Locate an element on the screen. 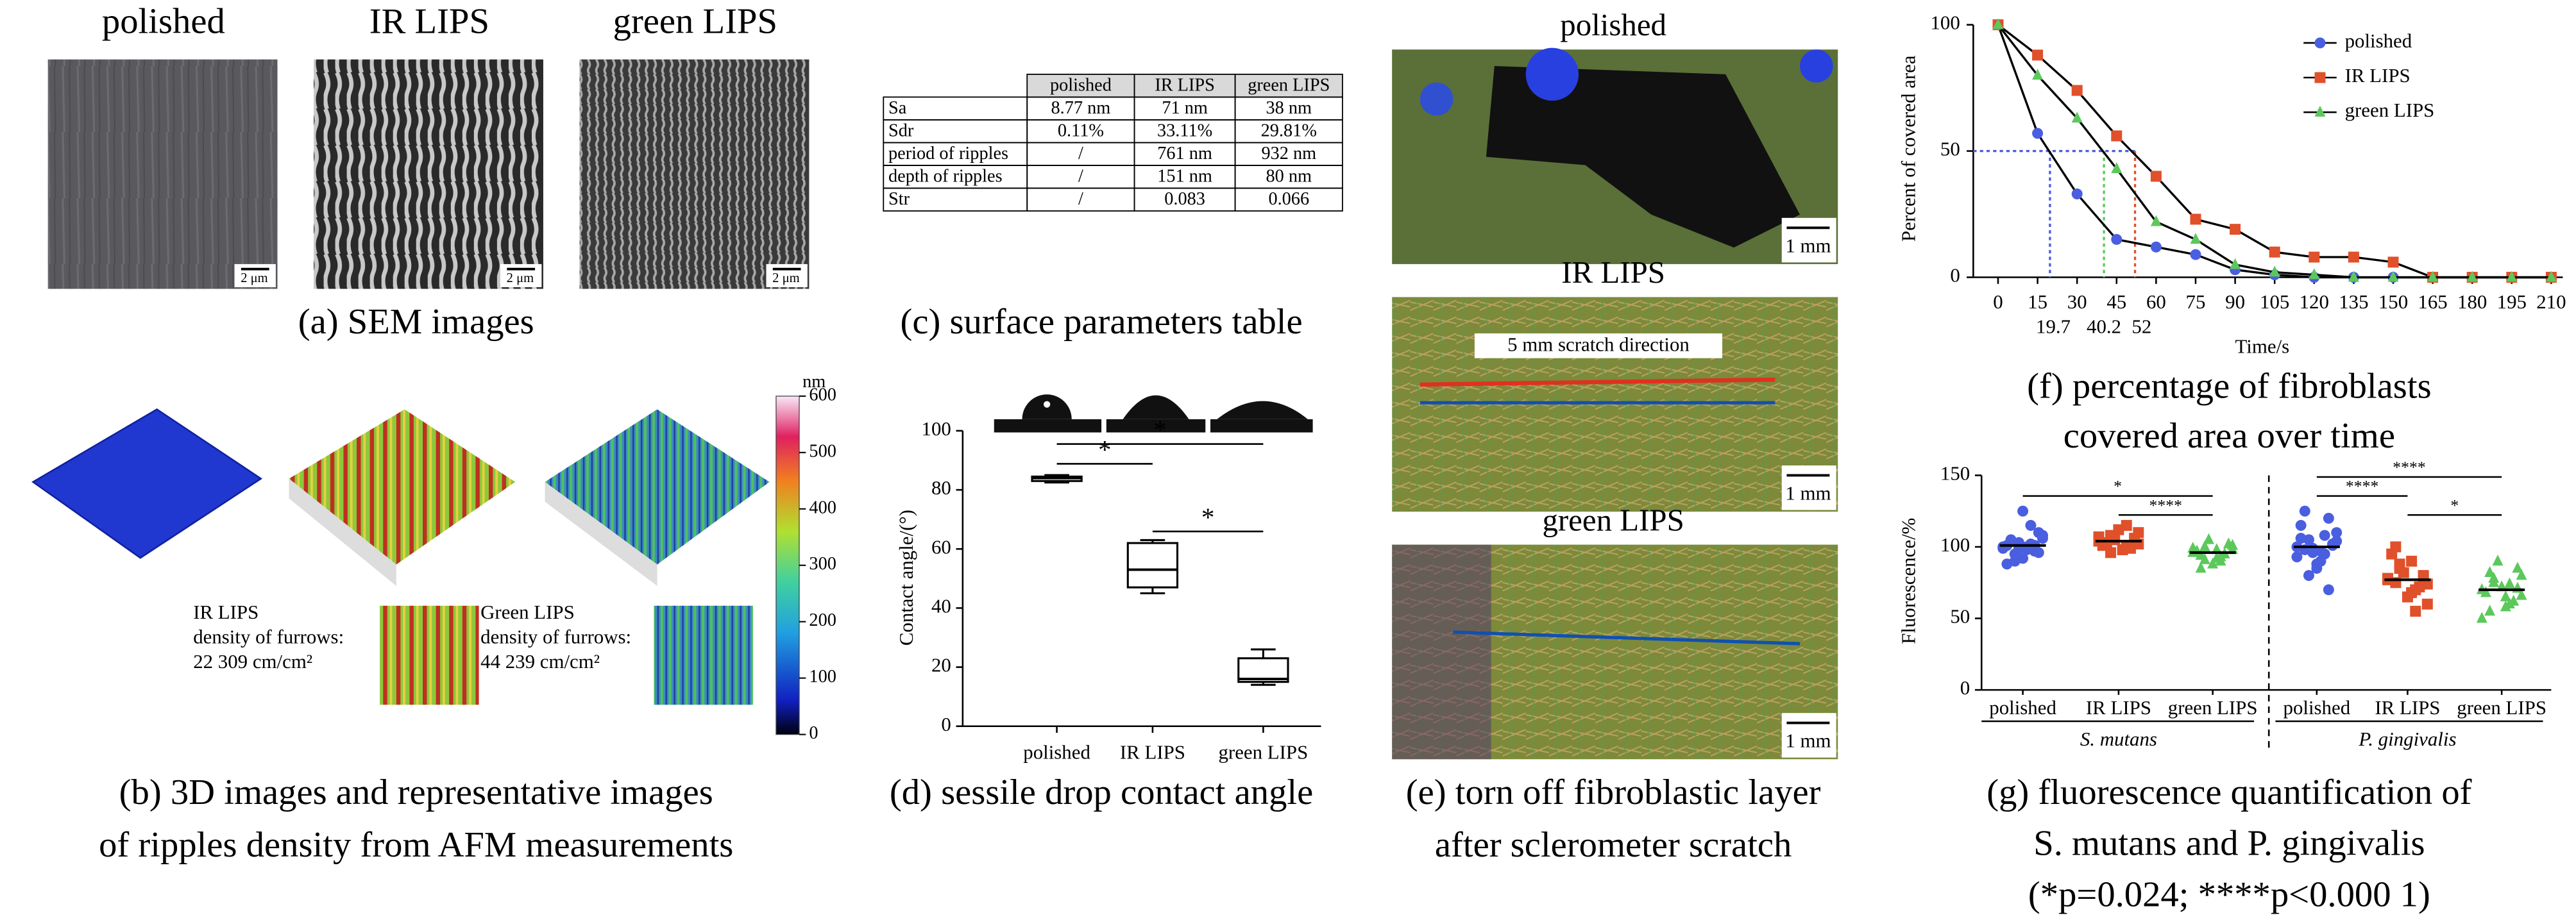  fluorescence-images is located at coordinates (1615, 403).